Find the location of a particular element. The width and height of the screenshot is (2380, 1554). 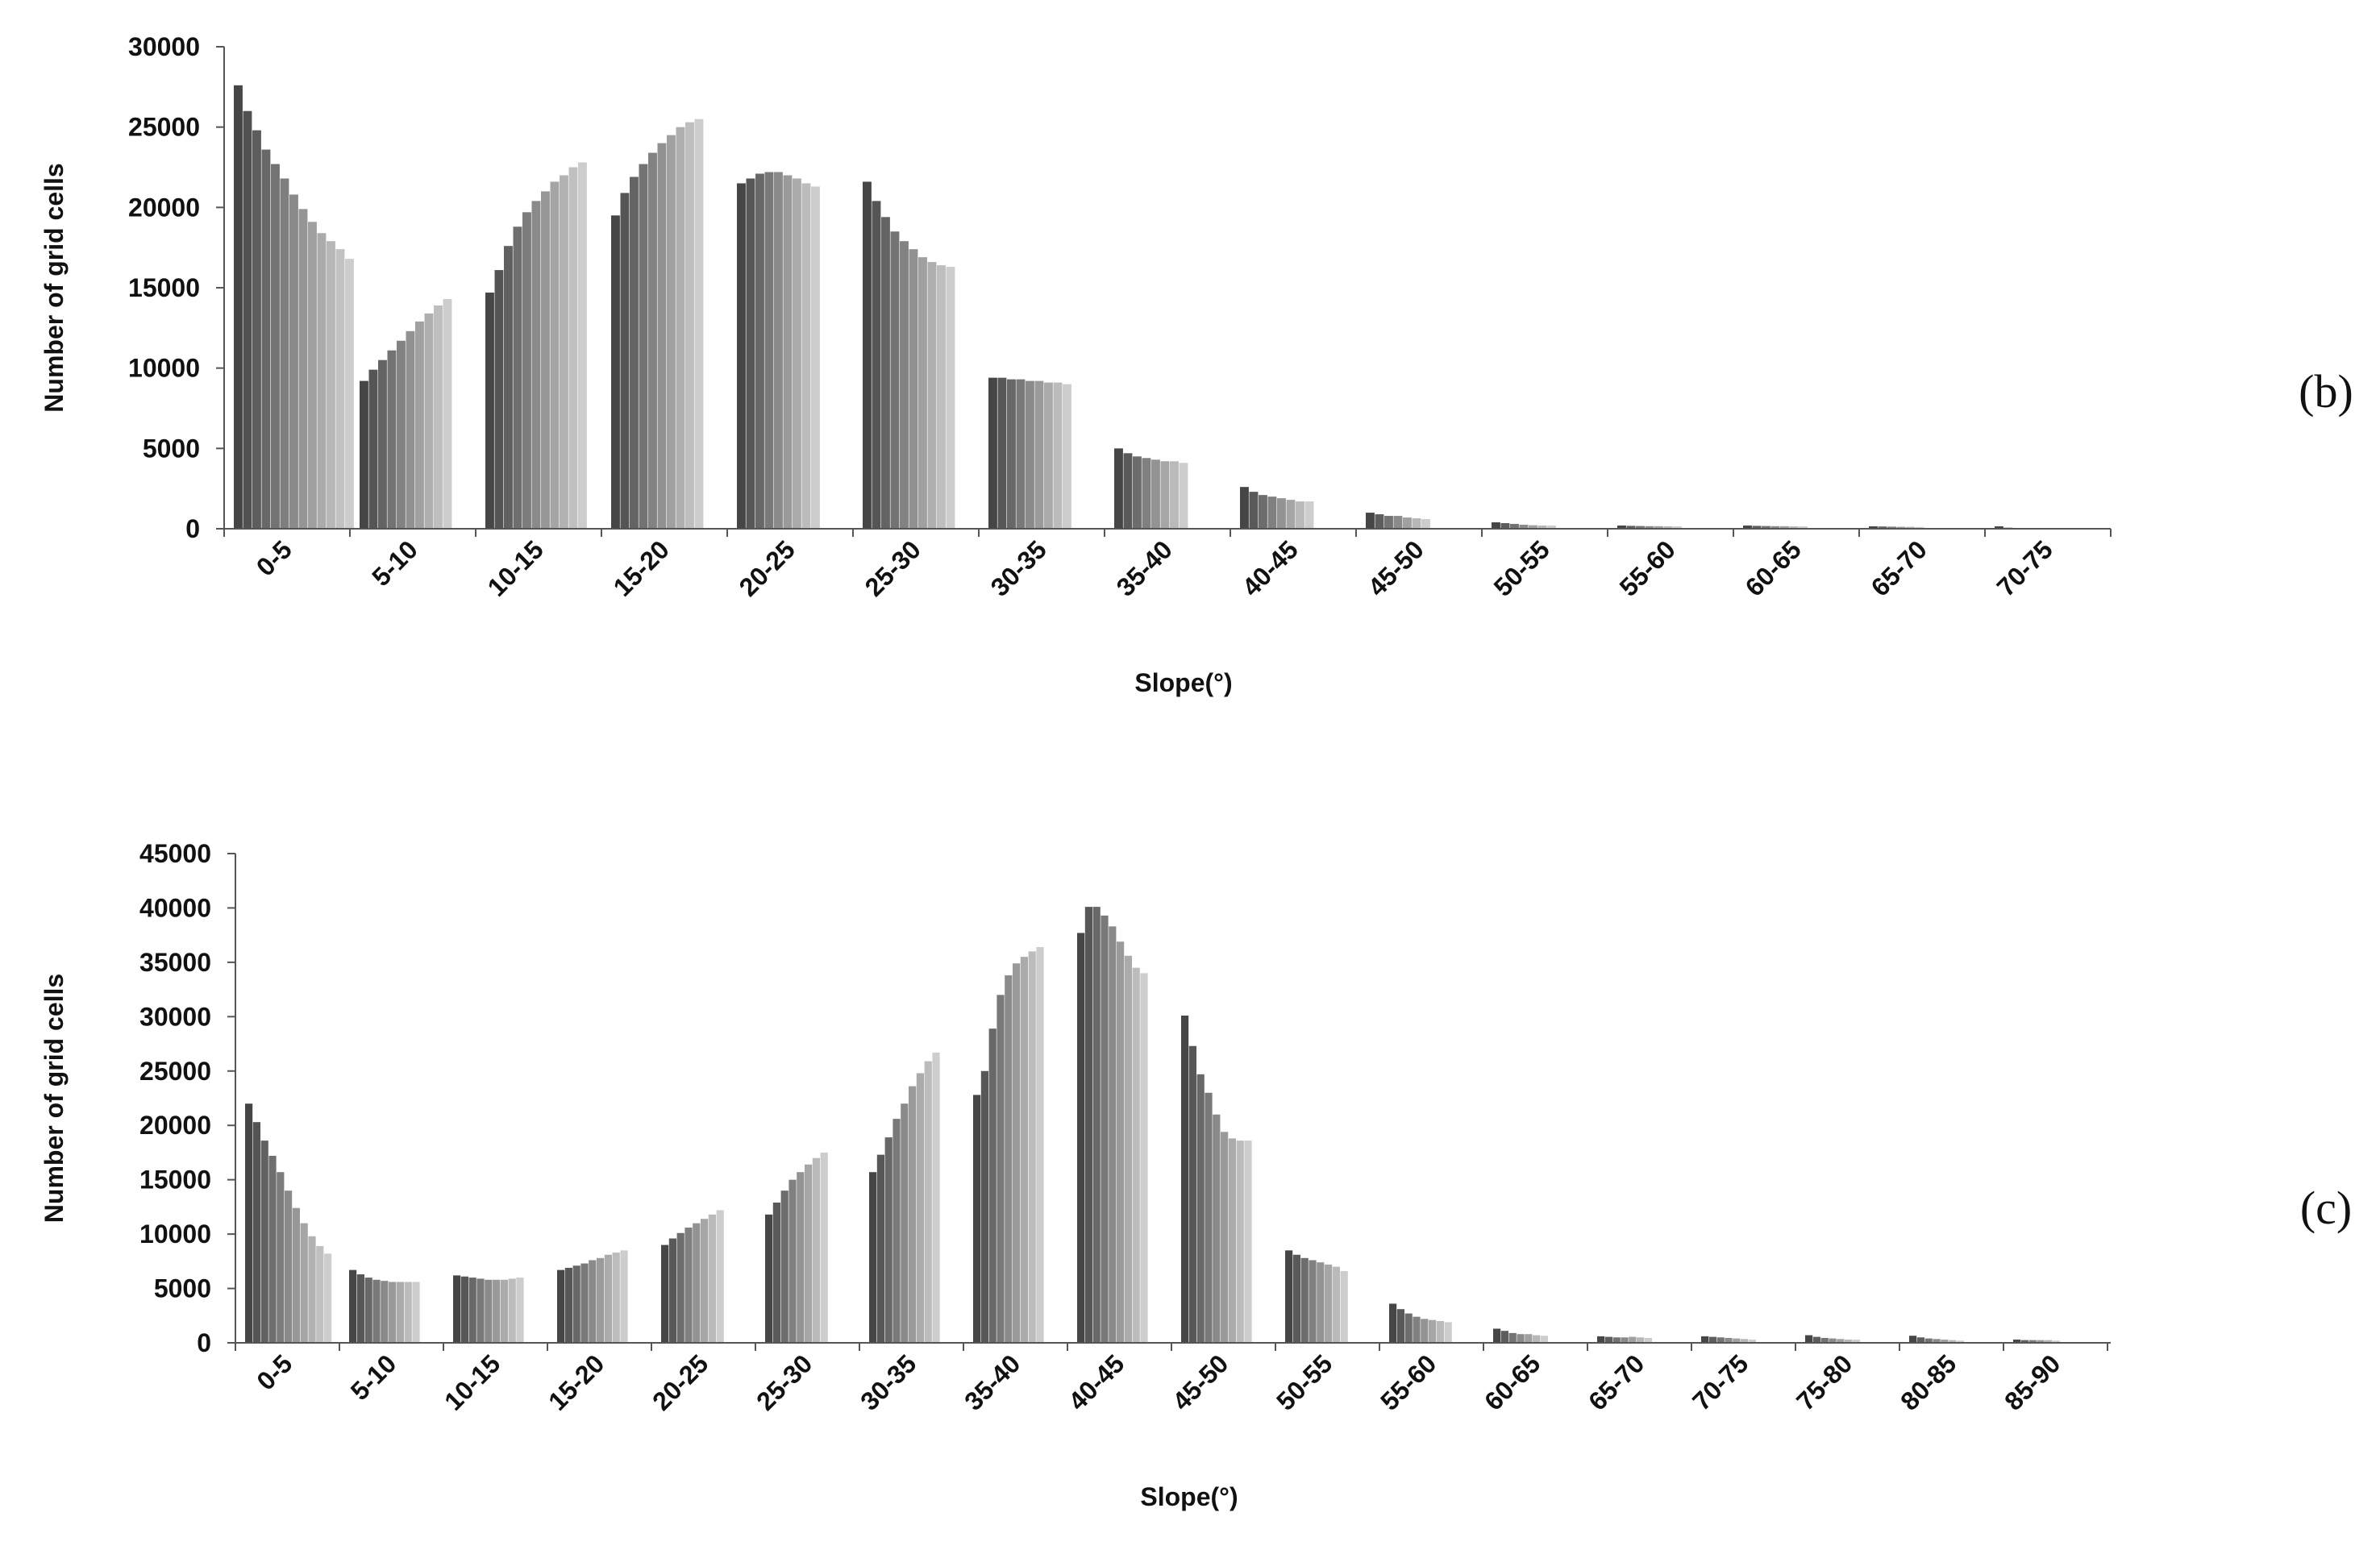

y-tick-label: 20000 is located at coordinates (175, 1125).